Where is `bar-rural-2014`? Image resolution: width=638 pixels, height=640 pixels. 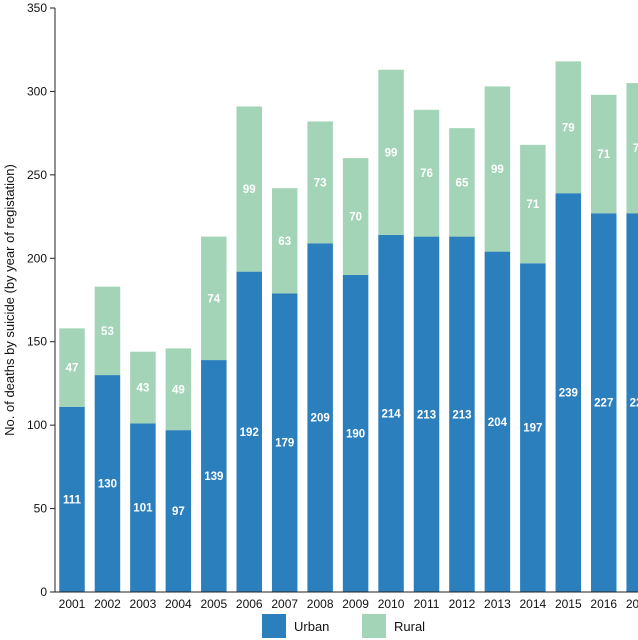 bar-rural-2014 is located at coordinates (533, 204).